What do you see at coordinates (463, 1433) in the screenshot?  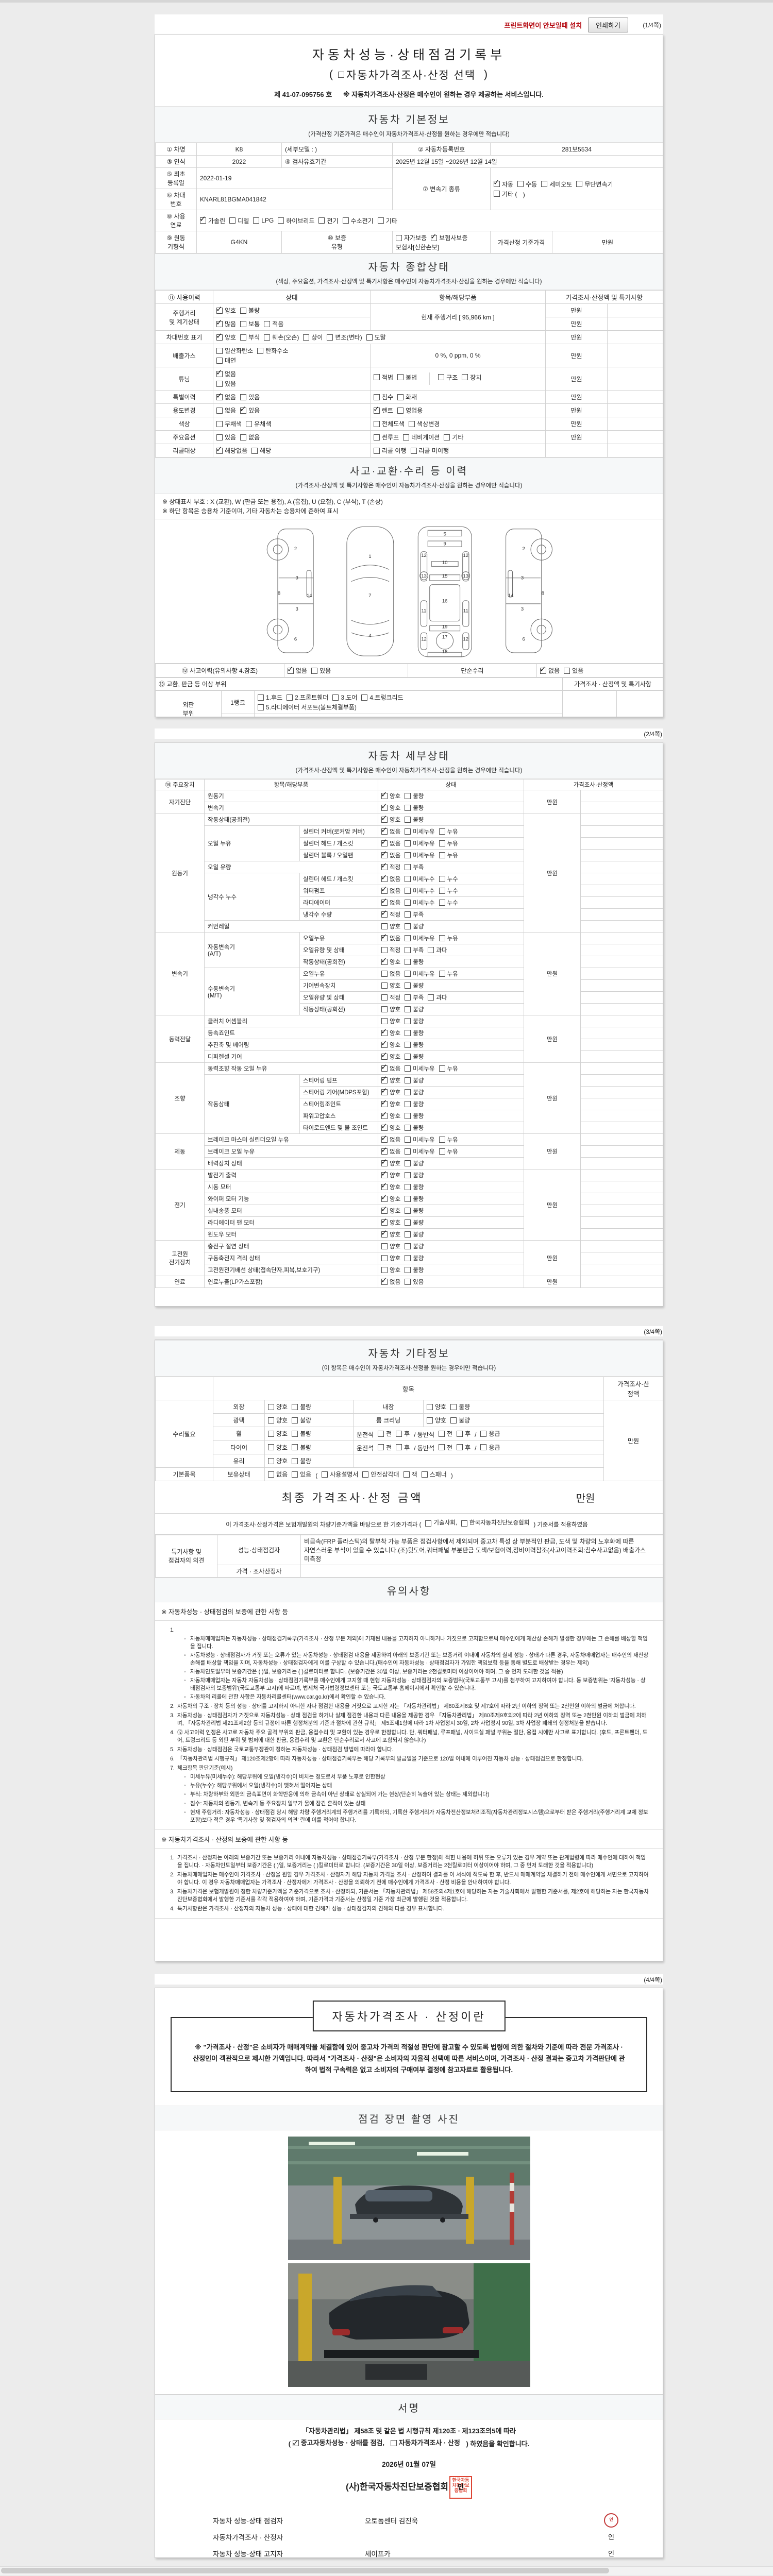 I see `checkbox-option: 후` at bounding box center [463, 1433].